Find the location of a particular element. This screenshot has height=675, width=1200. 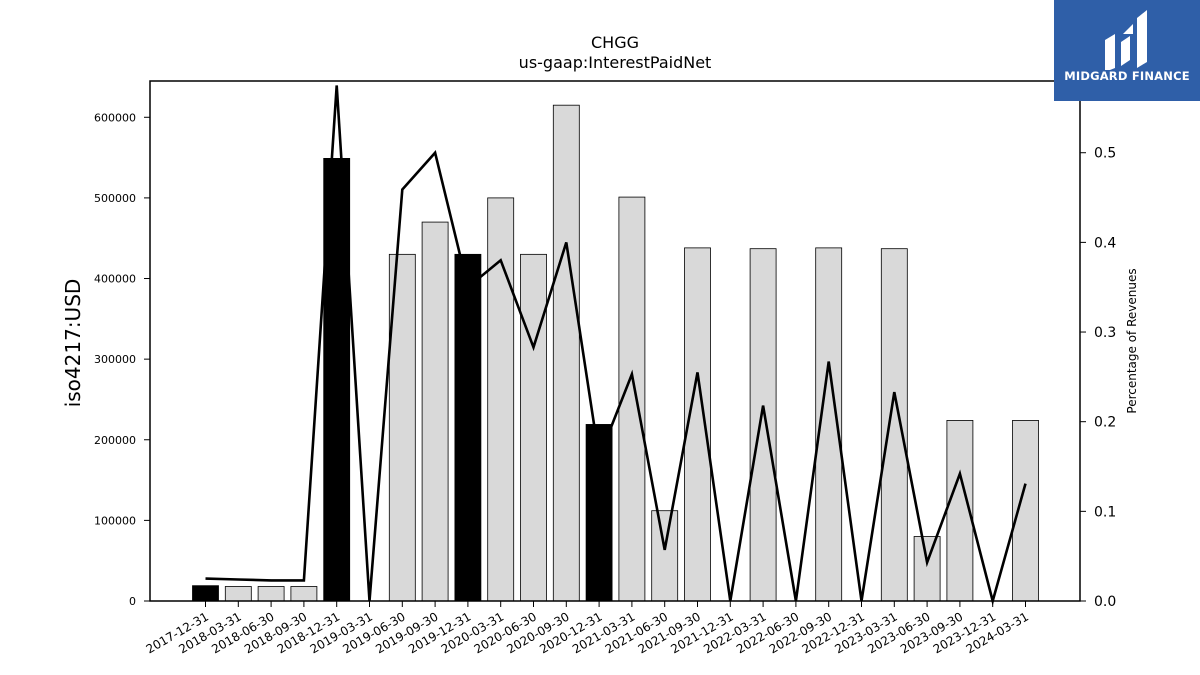

y-axis-label: iso4217:USD is located at coordinates (73, 343).